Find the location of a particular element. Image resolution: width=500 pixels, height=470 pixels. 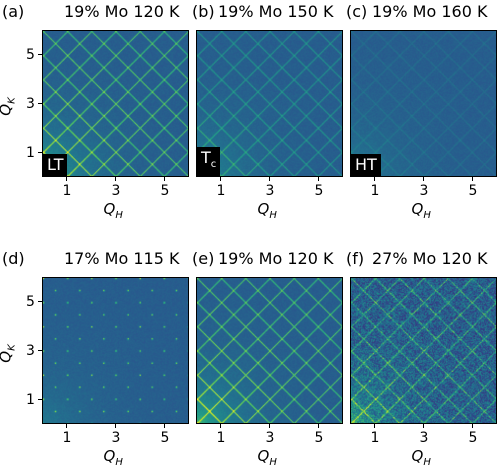

panel-d-ytick-label-2: 5 is located at coordinates (30, 301).